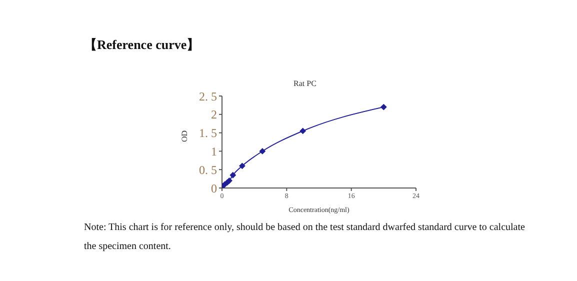 The width and height of the screenshot is (577, 281). What do you see at coordinates (184, 136) in the screenshot?
I see `y-axis-title: OD` at bounding box center [184, 136].